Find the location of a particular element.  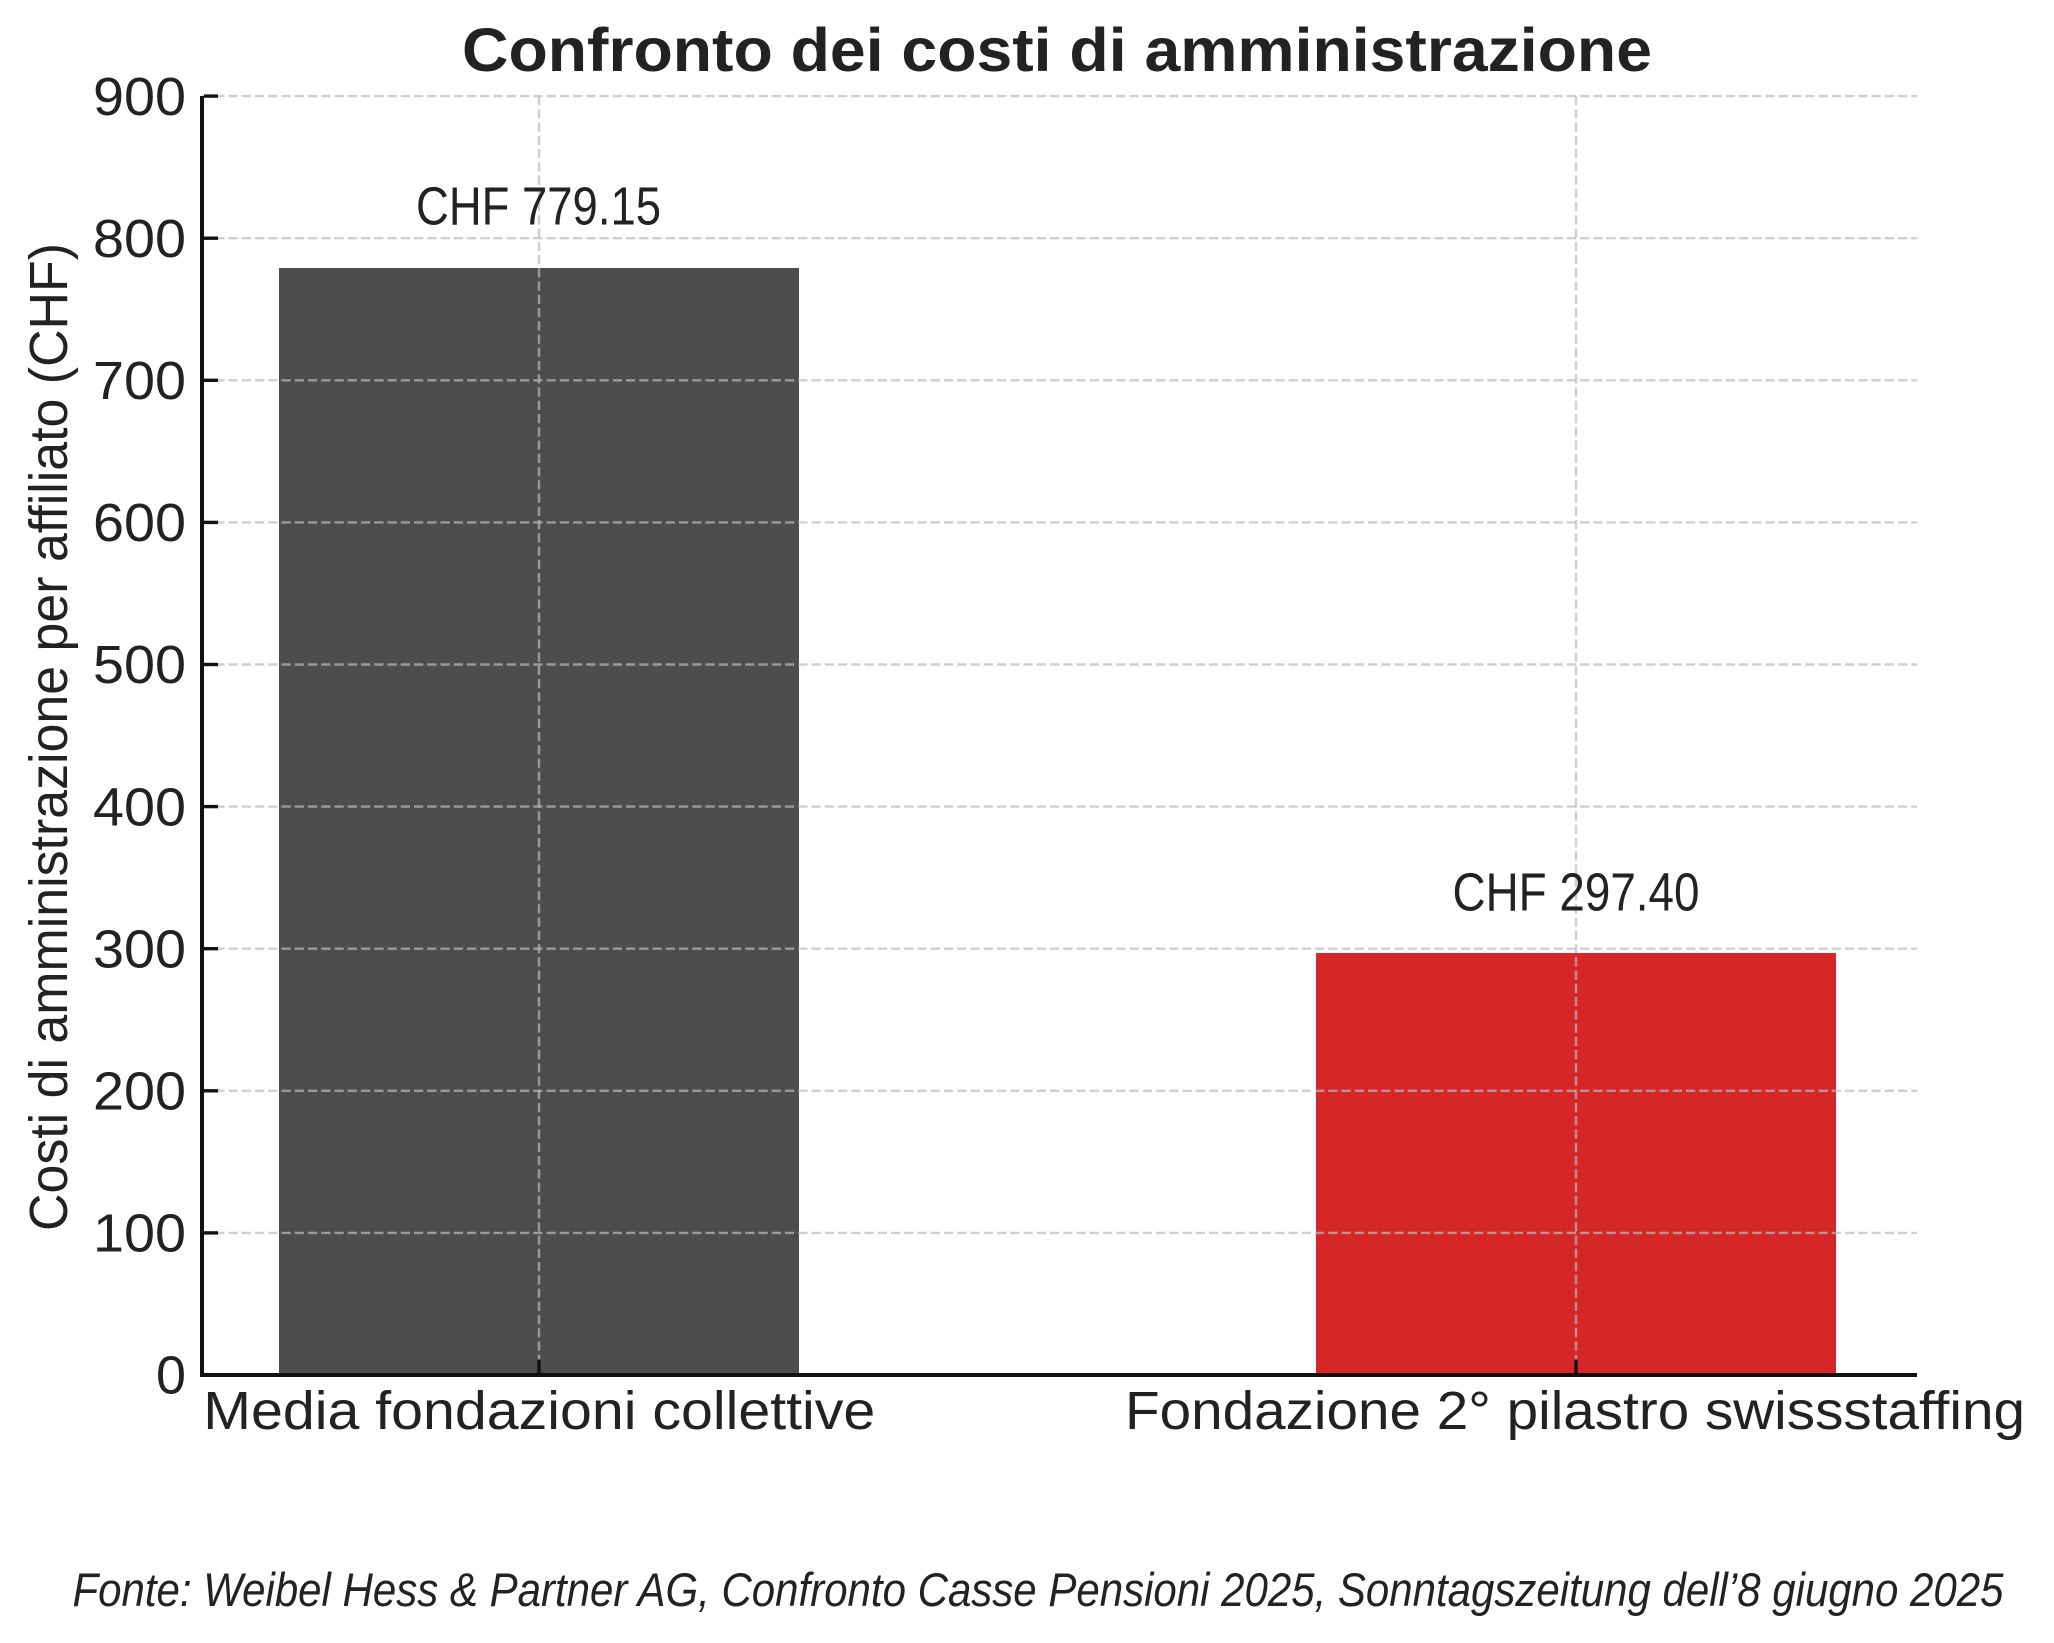

svg-text:Fondazione 2° pilastro swissst: Fondazione 2° pilastro swissstaffing is located at coordinates (1575, 1411).